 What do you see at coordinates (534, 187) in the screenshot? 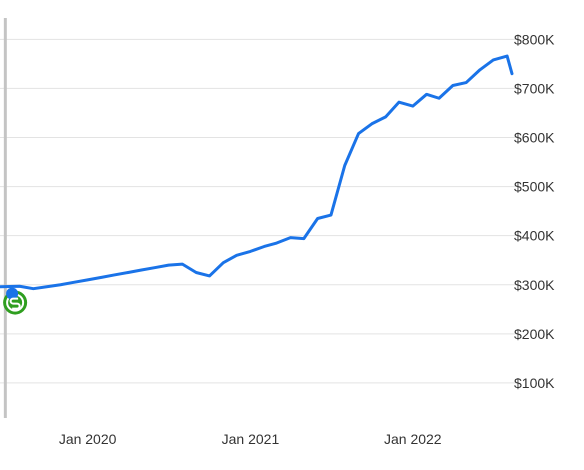
I see `y-tick-label: $500K` at bounding box center [534, 187].